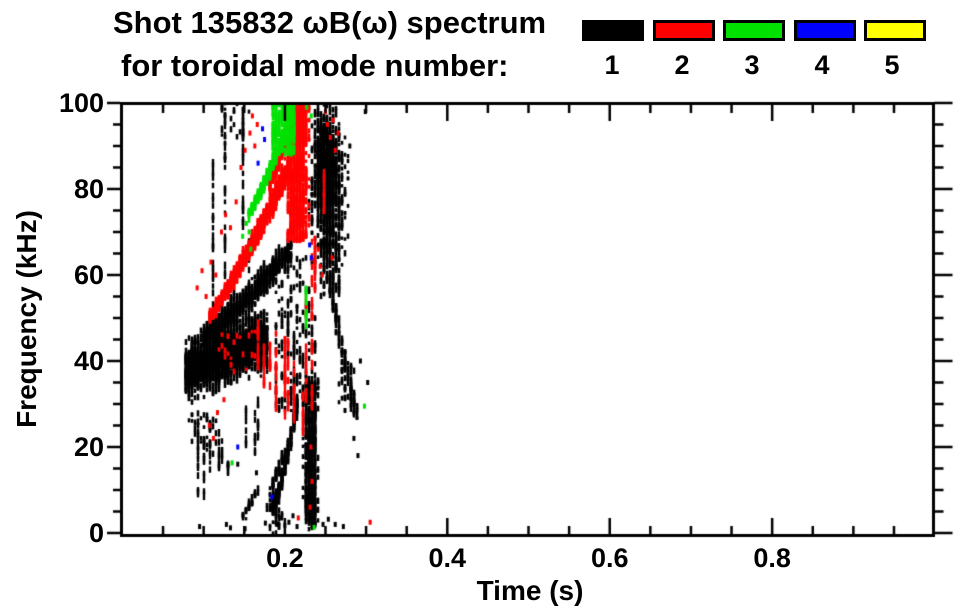 This screenshot has height=615, width=963. I want to click on legend-label-4: 4, so click(822, 65).